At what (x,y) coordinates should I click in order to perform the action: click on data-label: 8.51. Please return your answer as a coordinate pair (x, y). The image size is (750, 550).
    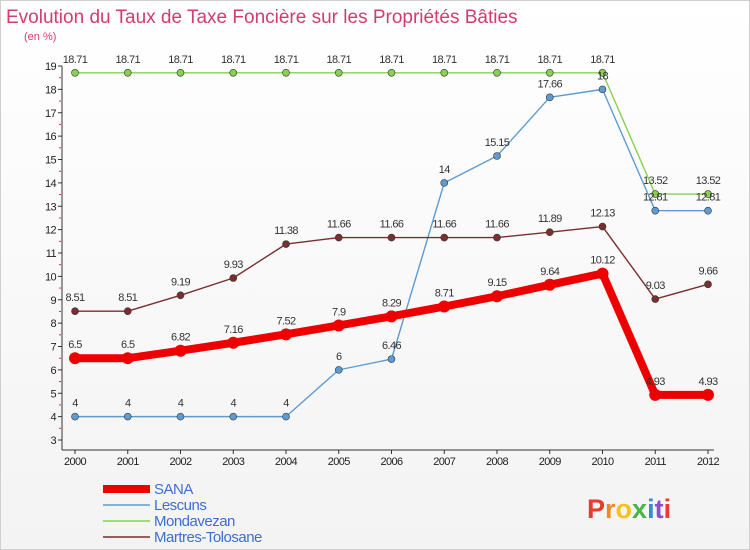
    Looking at the image, I should click on (74, 298).